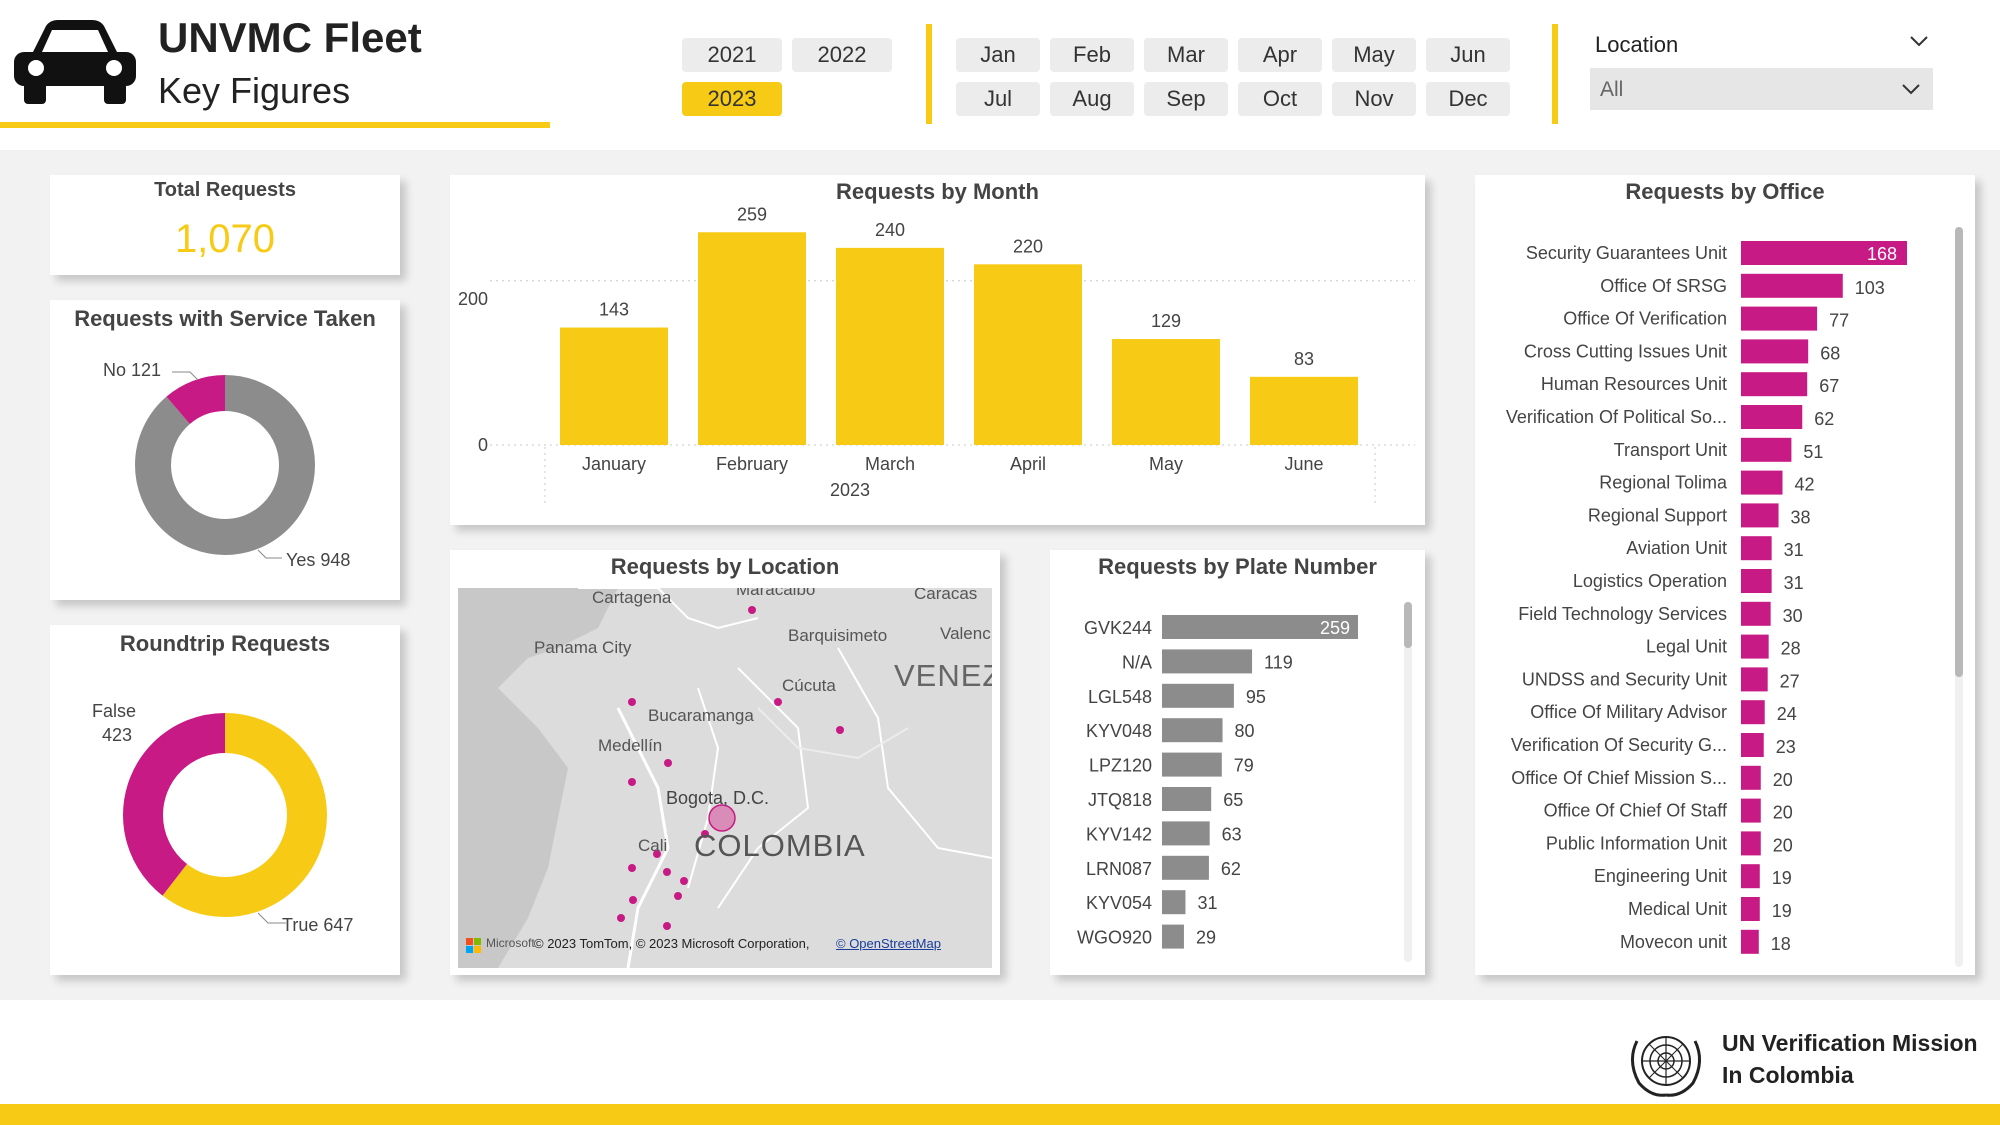 This screenshot has height=1125, width=2000. I want to click on bar-data-label: 63, so click(1232, 834).